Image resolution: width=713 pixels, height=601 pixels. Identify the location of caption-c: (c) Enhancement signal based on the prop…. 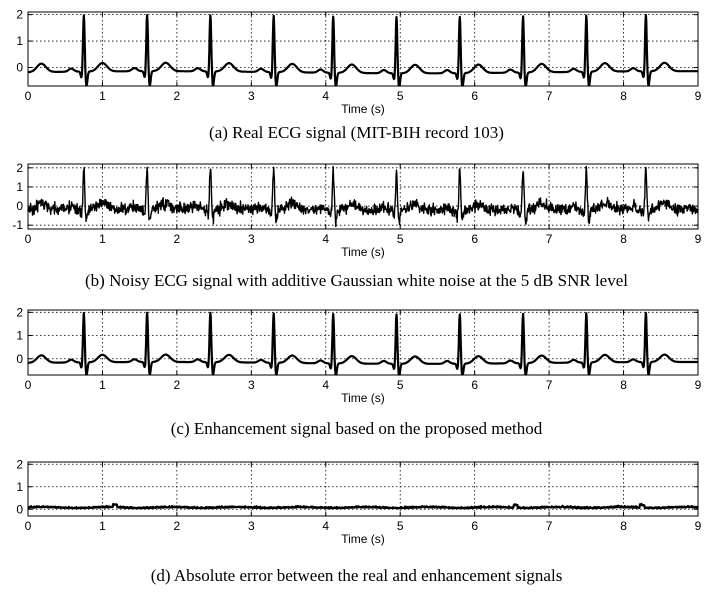
(356, 428).